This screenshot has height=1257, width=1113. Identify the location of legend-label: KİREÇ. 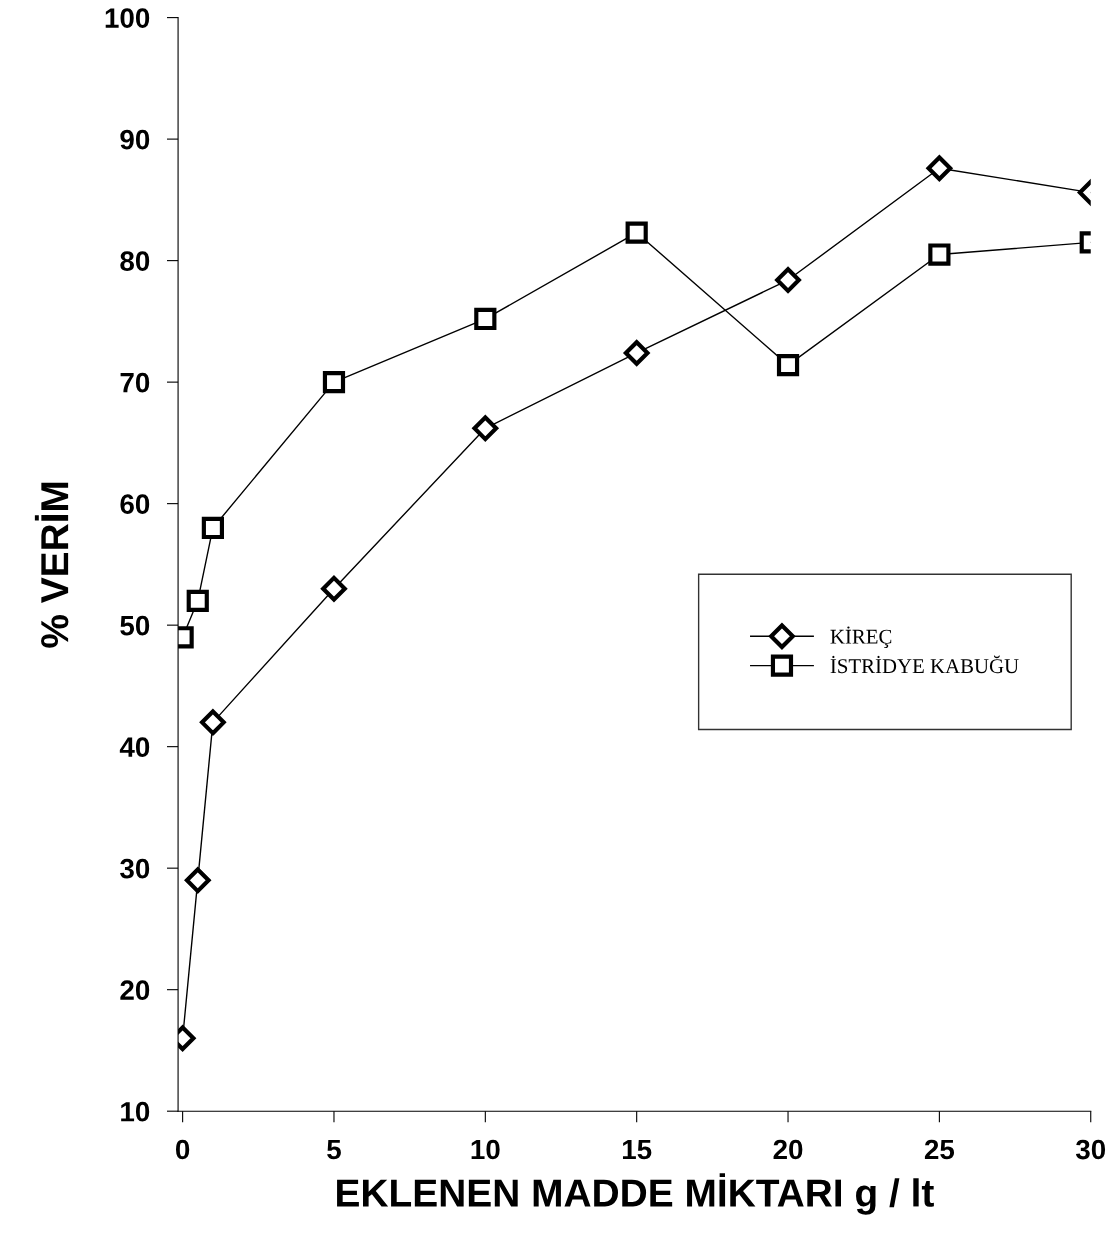
(861, 637).